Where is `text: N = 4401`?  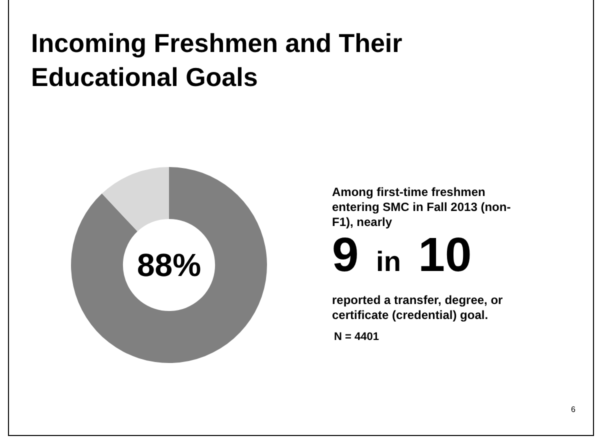
text: N = 4401 is located at coordinates (356, 337).